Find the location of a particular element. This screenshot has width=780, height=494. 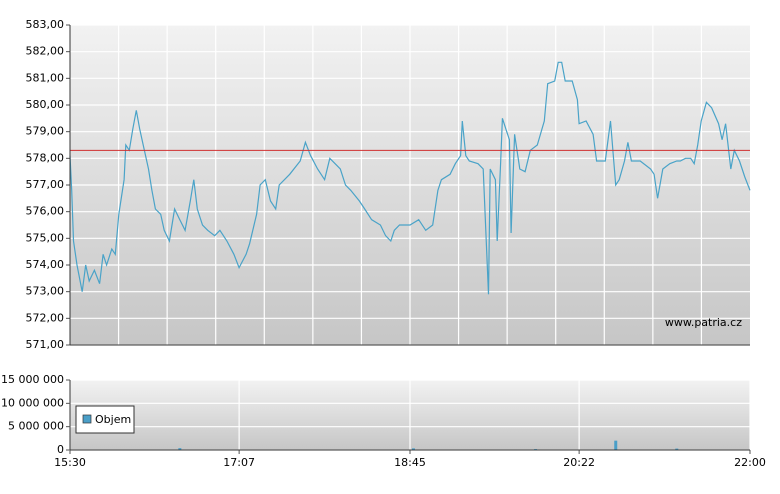

y-tick-label: 578,00 is located at coordinates (45, 157).